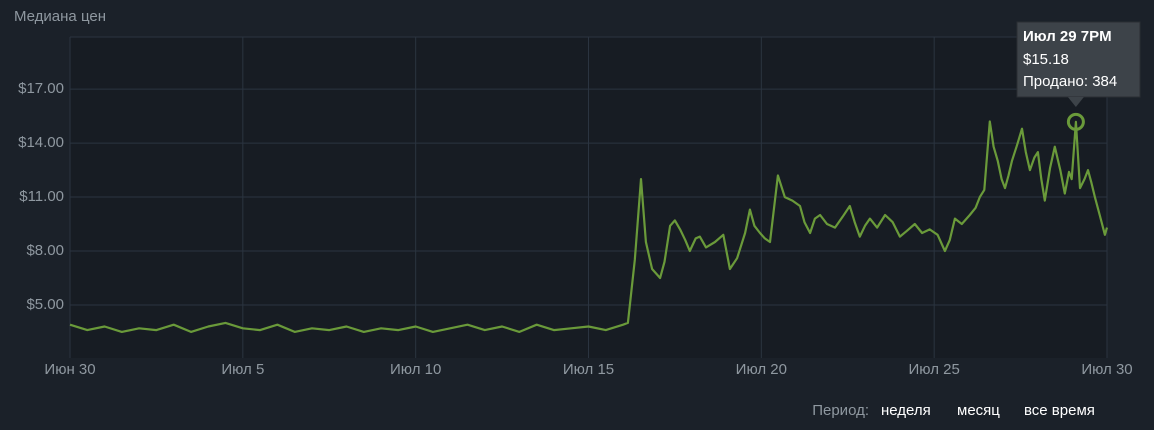  What do you see at coordinates (1067, 36) in the screenshot?
I see `tooltip-title: Июл 29 7PM` at bounding box center [1067, 36].